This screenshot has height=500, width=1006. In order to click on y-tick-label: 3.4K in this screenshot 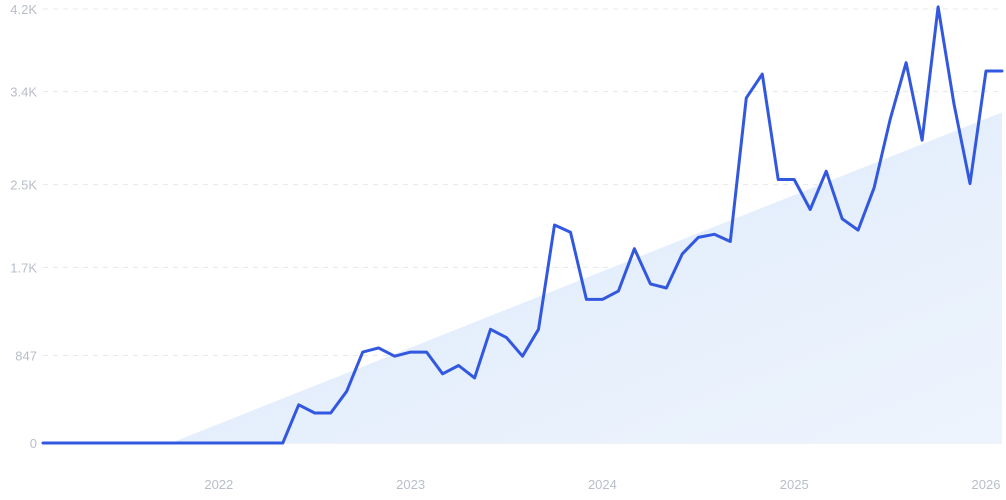, I will do `click(23, 92)`.